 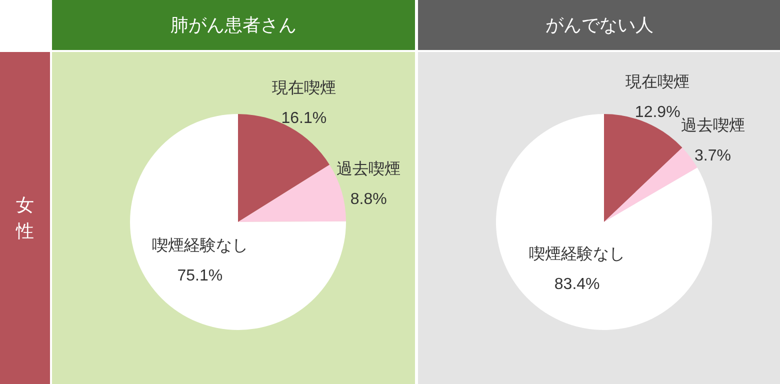 What do you see at coordinates (599, 25) in the screenshot?
I see `chart-title: がんでない人` at bounding box center [599, 25].